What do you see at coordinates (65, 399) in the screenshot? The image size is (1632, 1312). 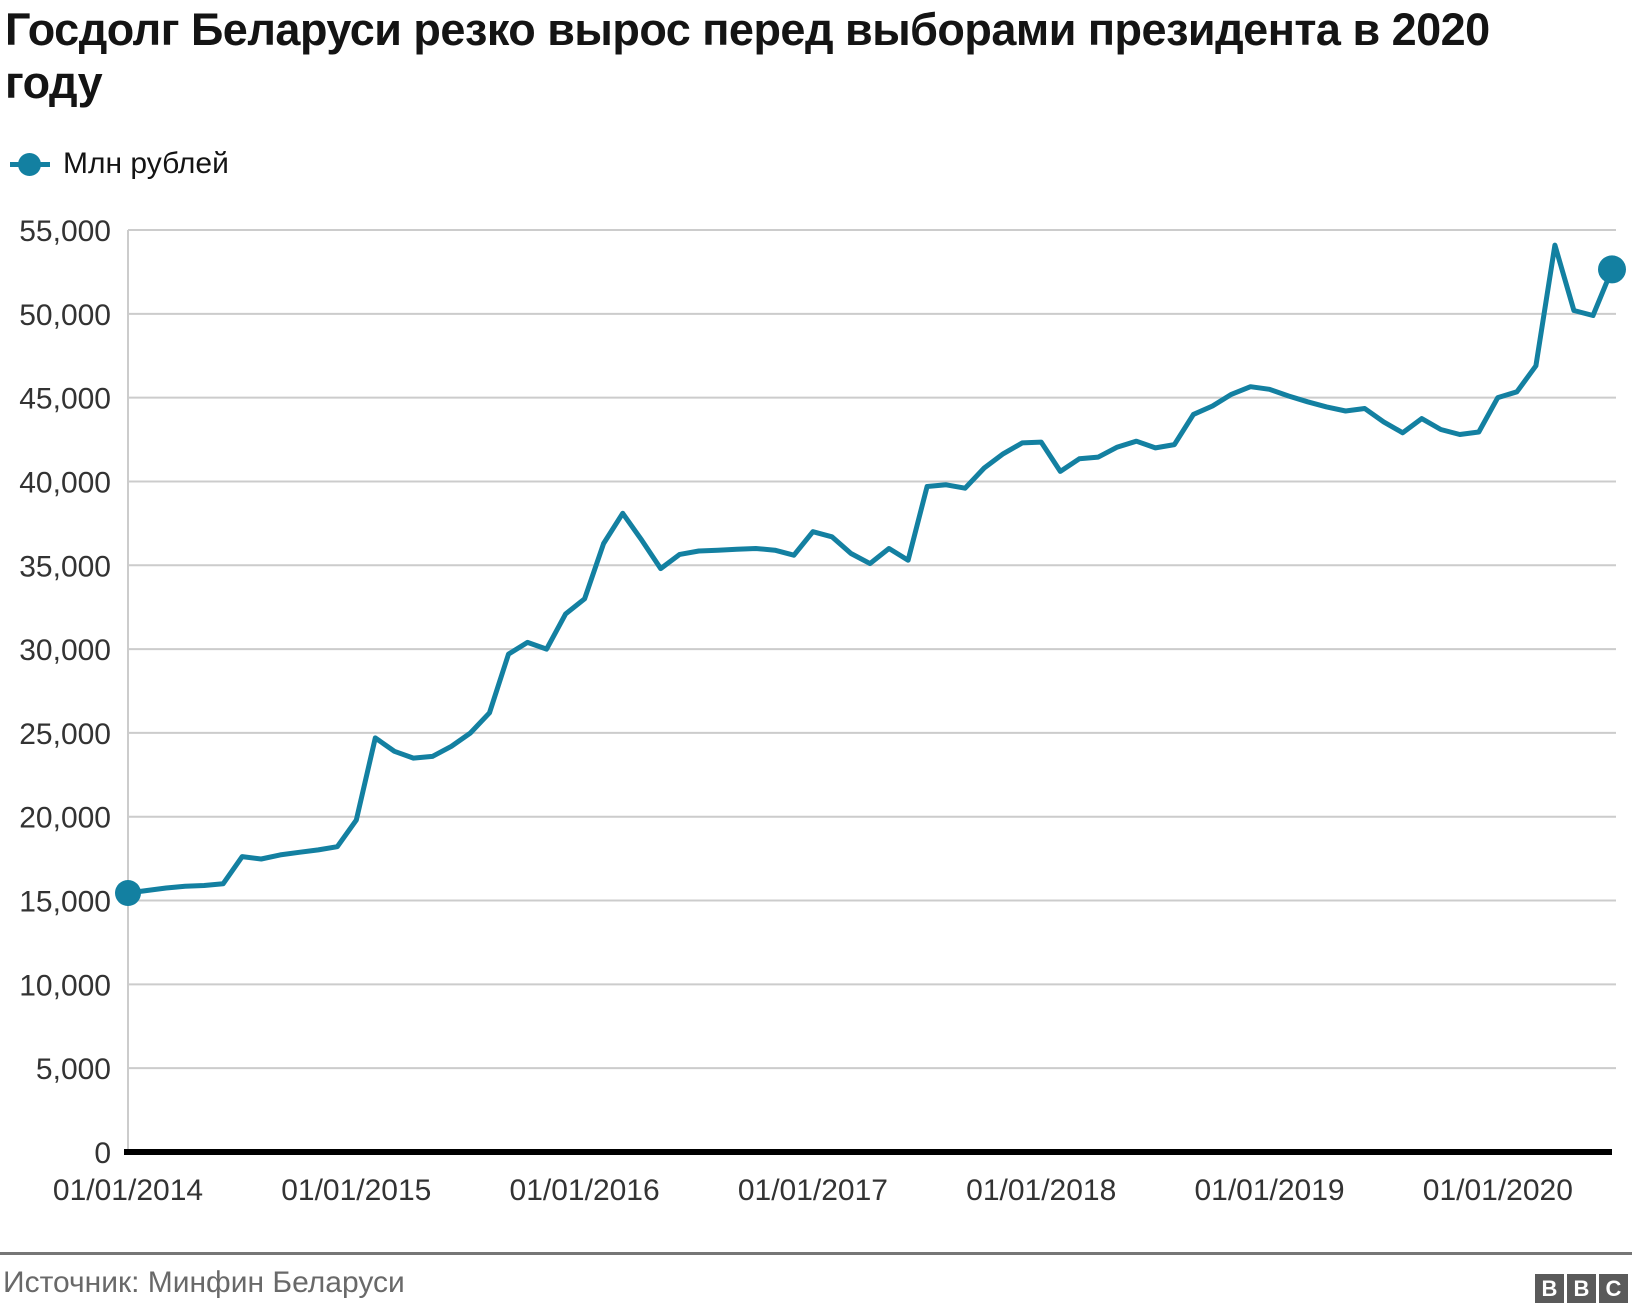 I see `y-tick-label: 45,000` at bounding box center [65, 399].